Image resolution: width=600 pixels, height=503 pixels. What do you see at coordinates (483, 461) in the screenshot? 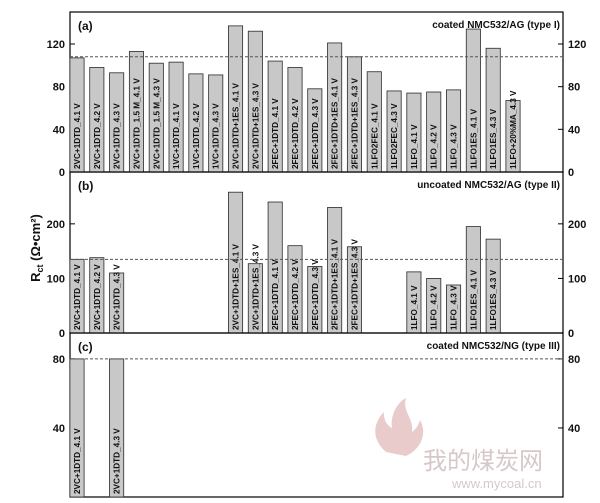
I see `watermark-text: 我的煤炭网` at bounding box center [483, 461].